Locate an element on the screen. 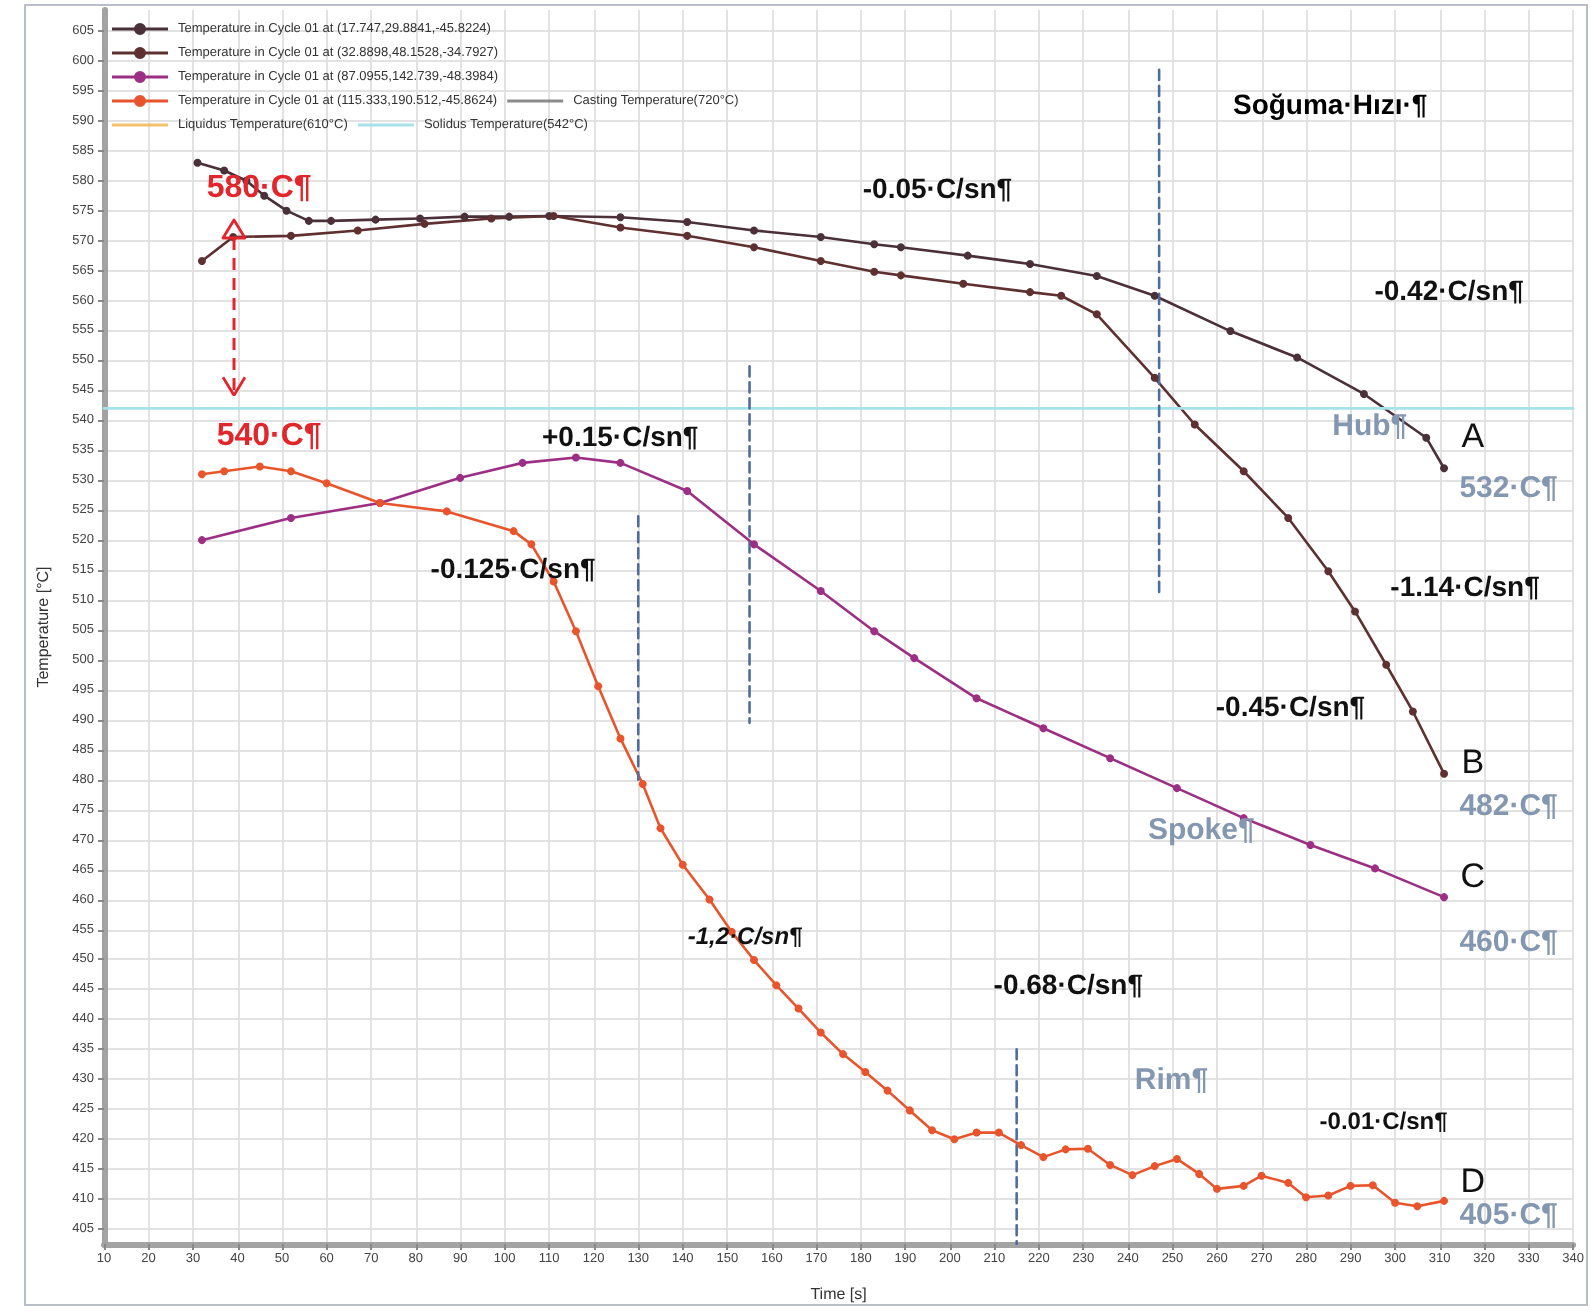 The height and width of the screenshot is (1314, 1590). annotation: -0.05·C/sn¶ is located at coordinates (937, 188).